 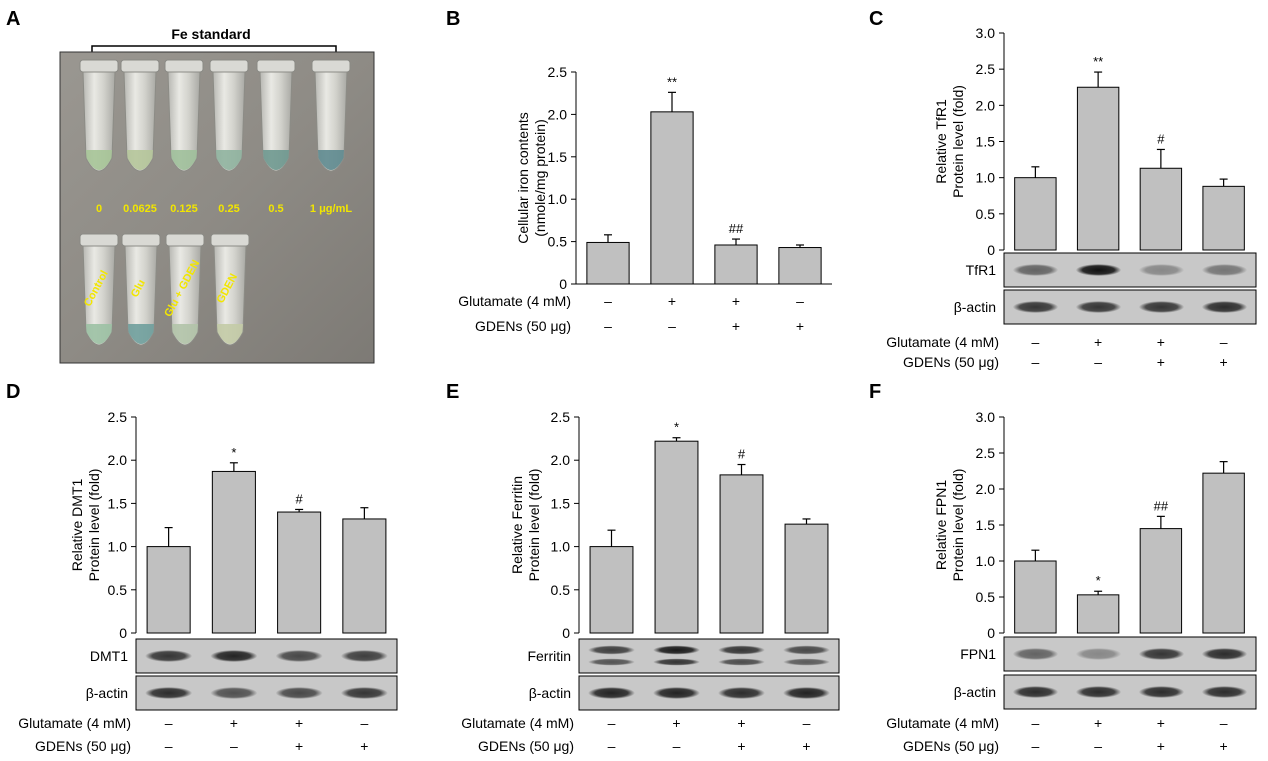 What do you see at coordinates (676, 427) in the screenshot?
I see `significance-mark: *` at bounding box center [676, 427].